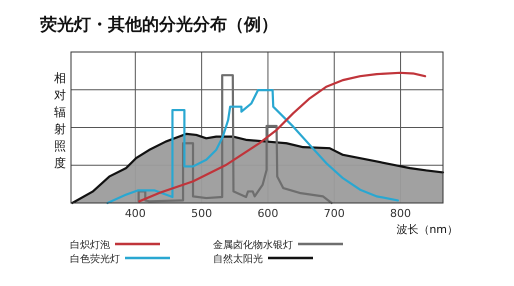 This screenshot has height=286, width=514. Describe the element at coordinates (60, 120) in the screenshot. I see `y-axis-title: 相对辐射照度` at that location.